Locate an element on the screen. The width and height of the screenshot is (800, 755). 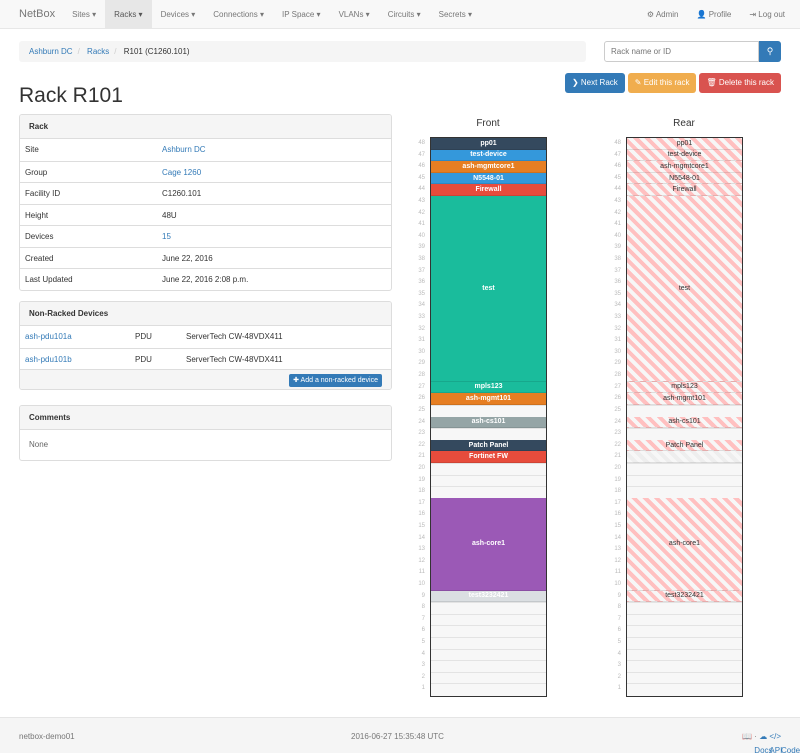
attr-label: Site is located at coordinates (32, 149).